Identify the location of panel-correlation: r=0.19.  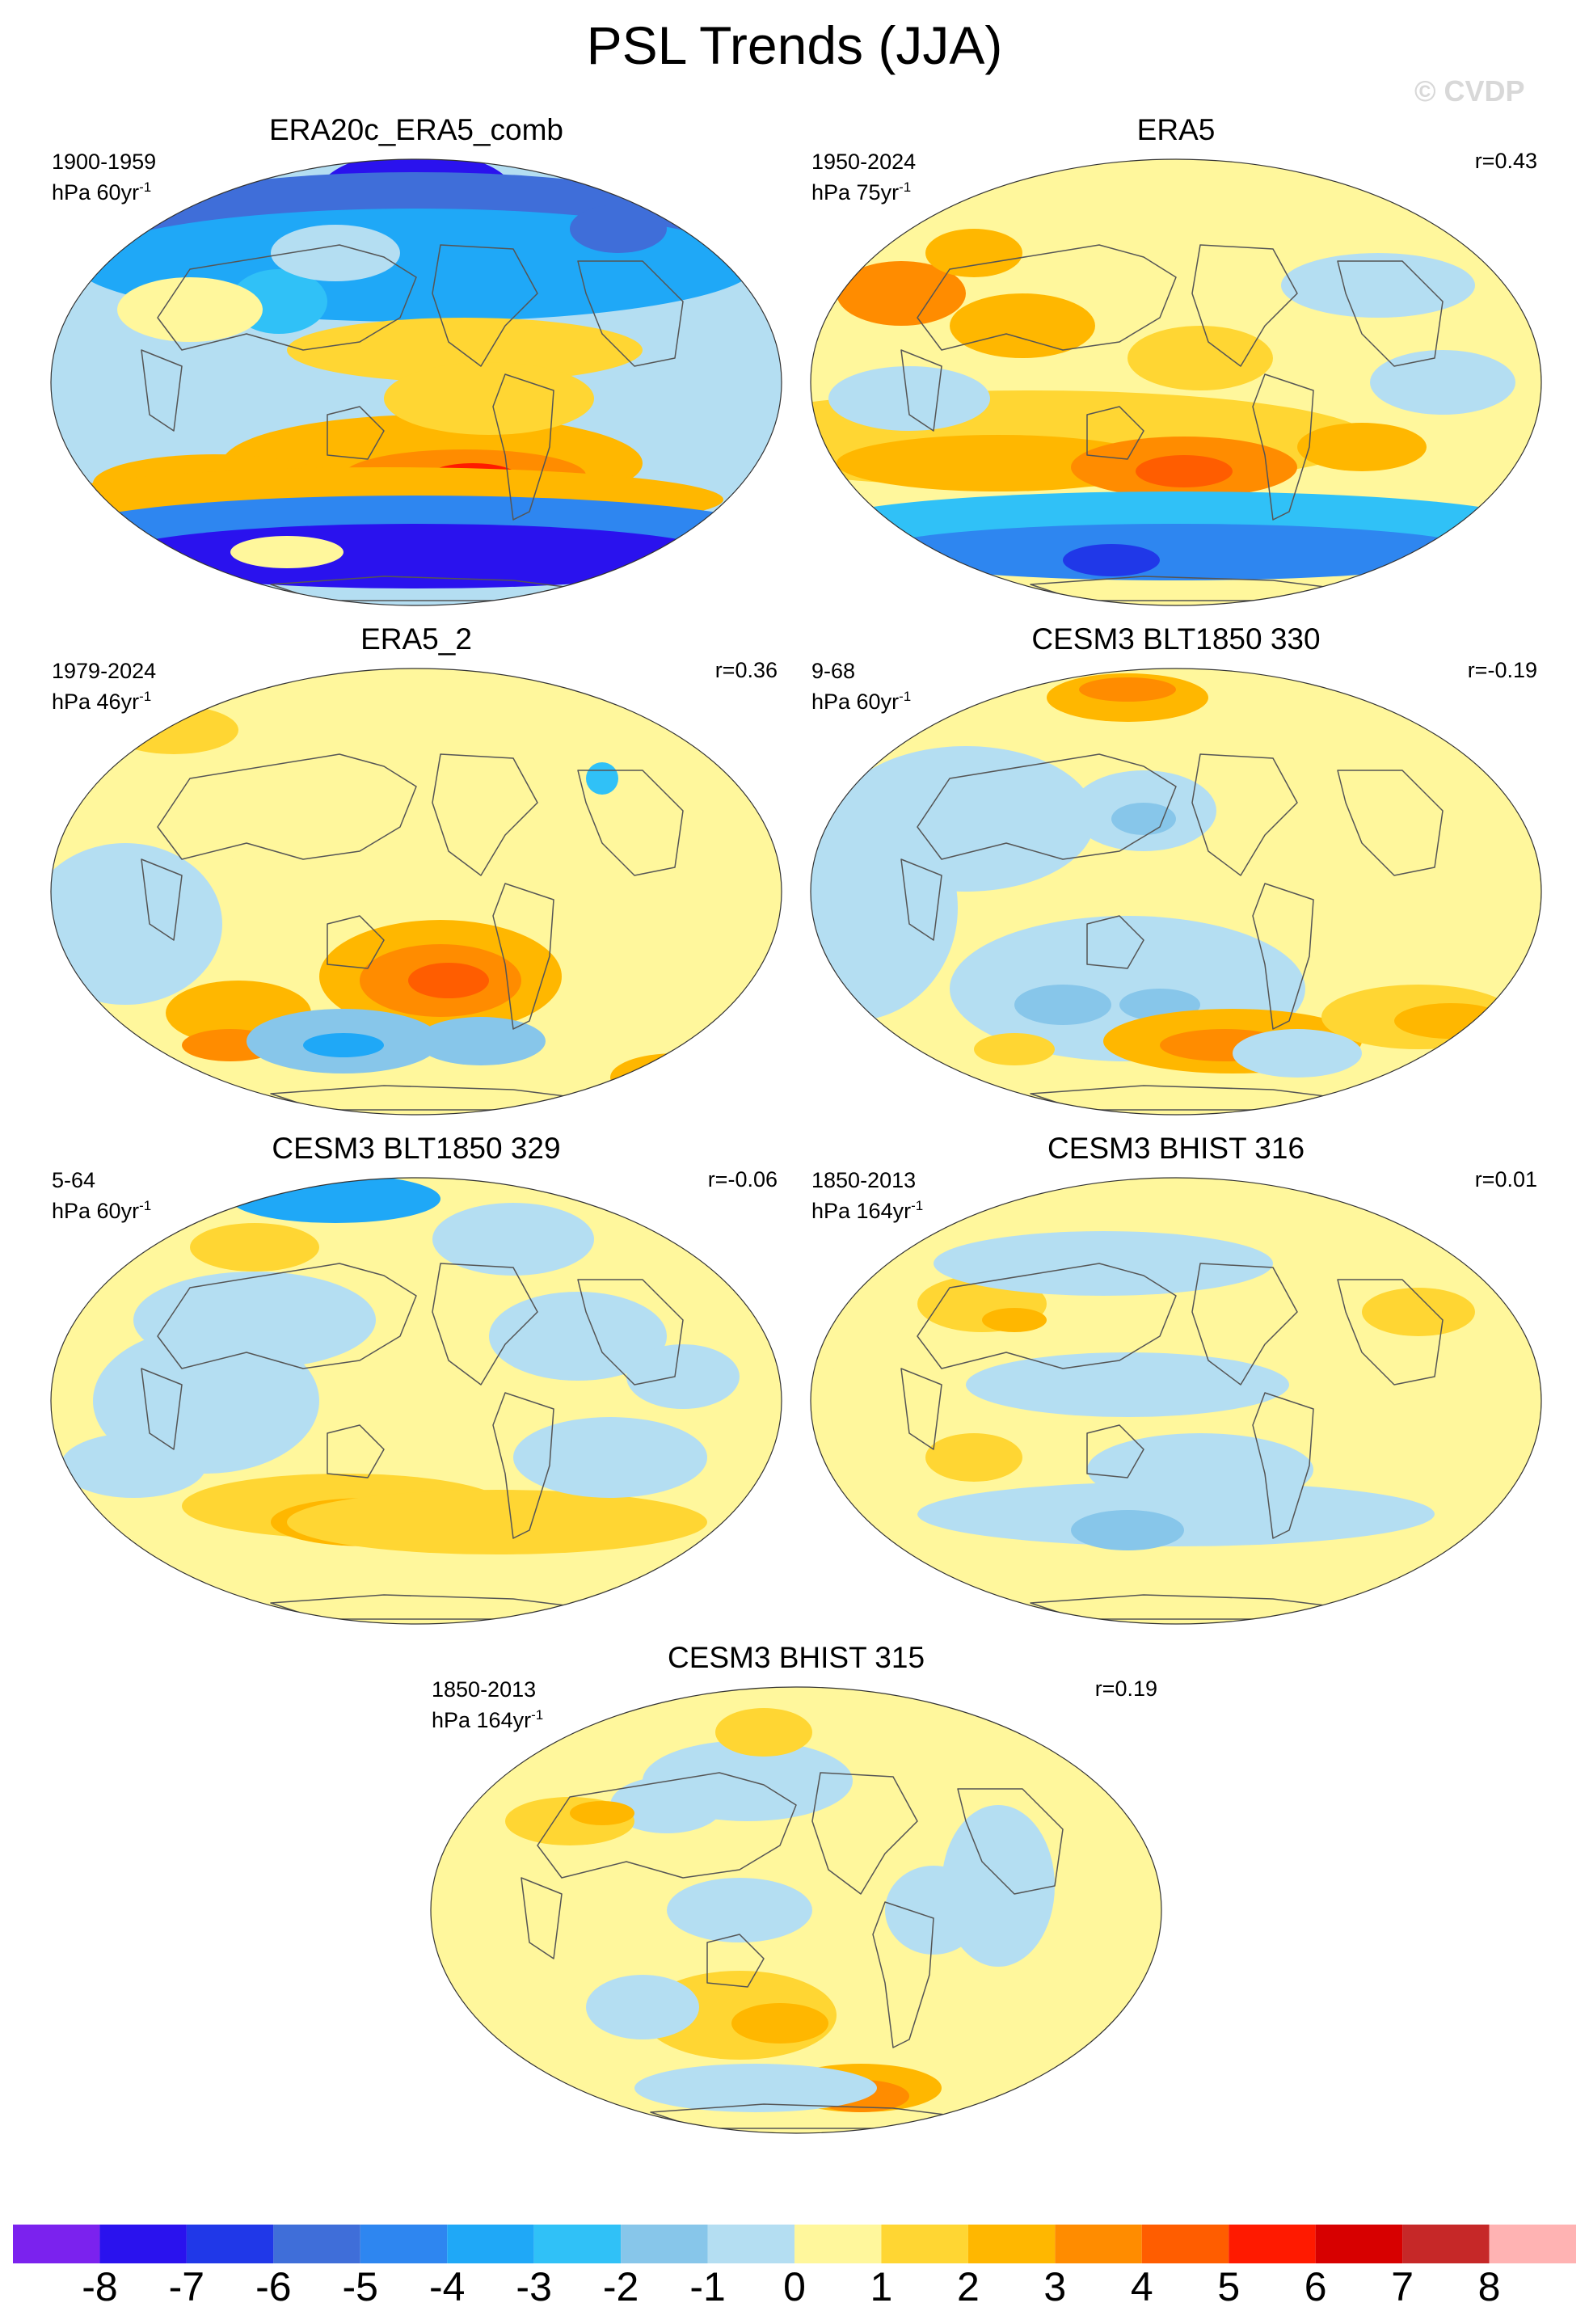
(1125, 1689).